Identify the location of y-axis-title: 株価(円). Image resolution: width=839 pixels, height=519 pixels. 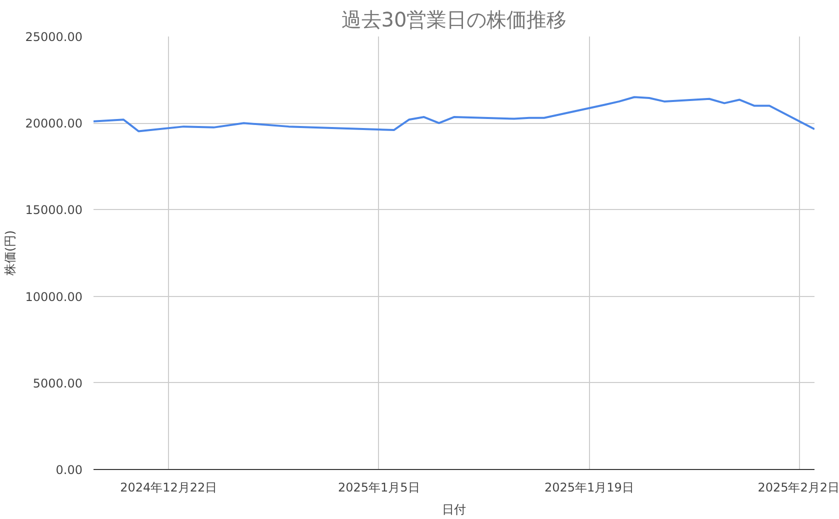
(10, 253).